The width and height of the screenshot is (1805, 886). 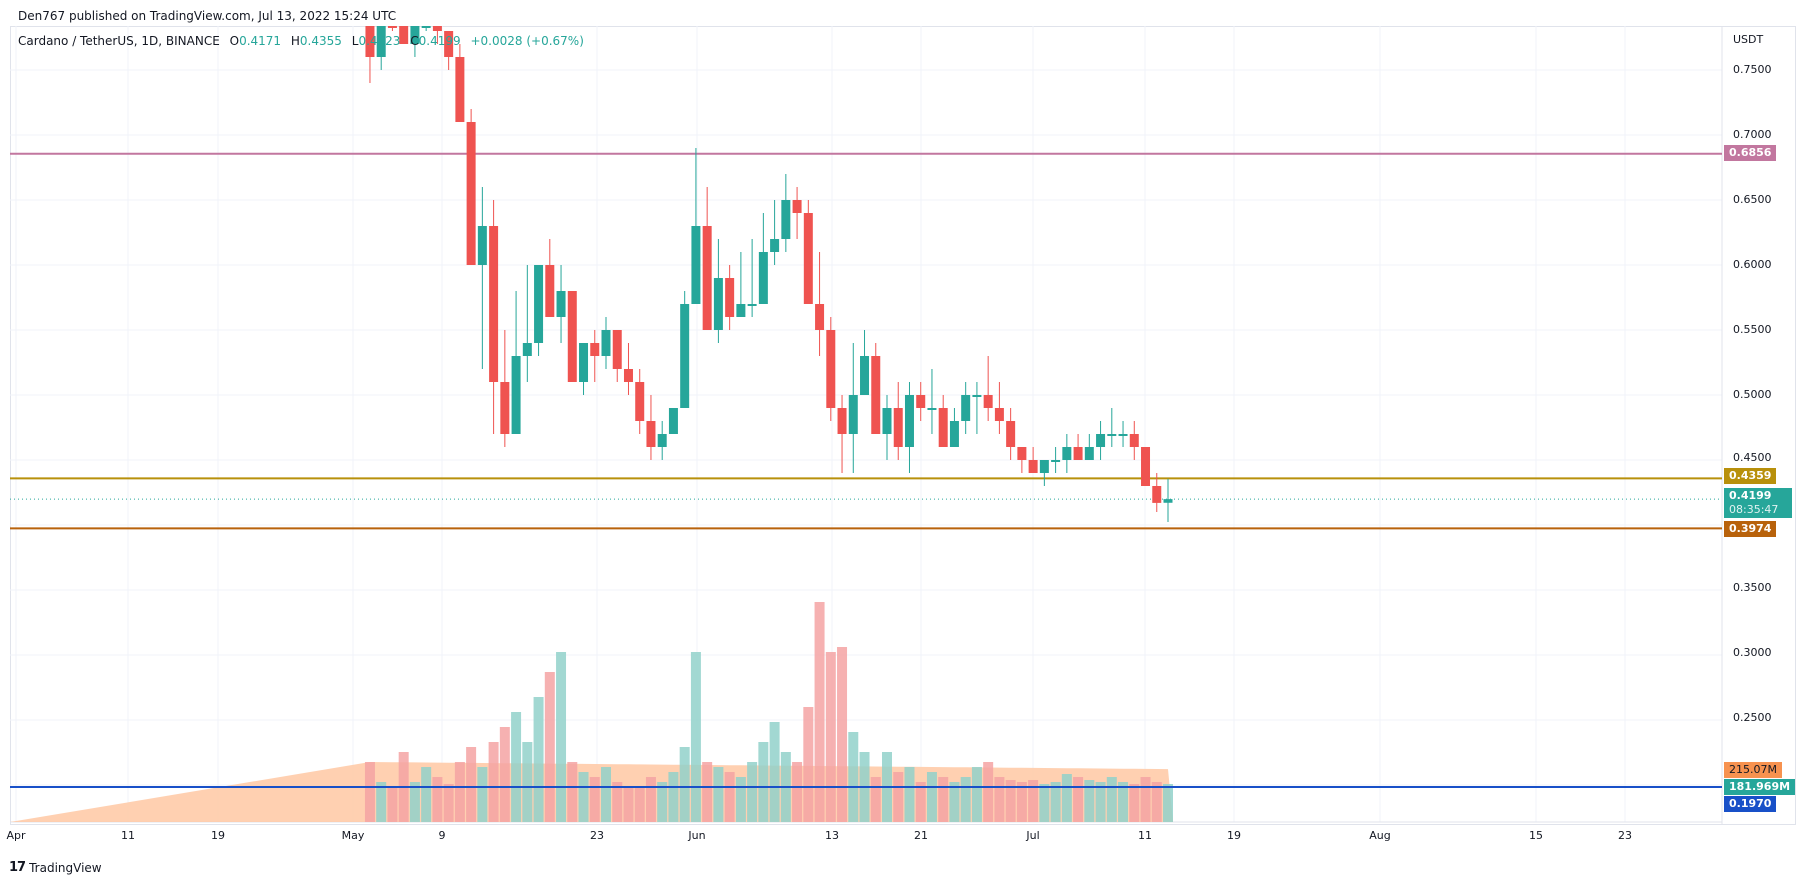 What do you see at coordinates (1753, 770) in the screenshot?
I see `volume-ma-tag: 215.07M` at bounding box center [1753, 770].